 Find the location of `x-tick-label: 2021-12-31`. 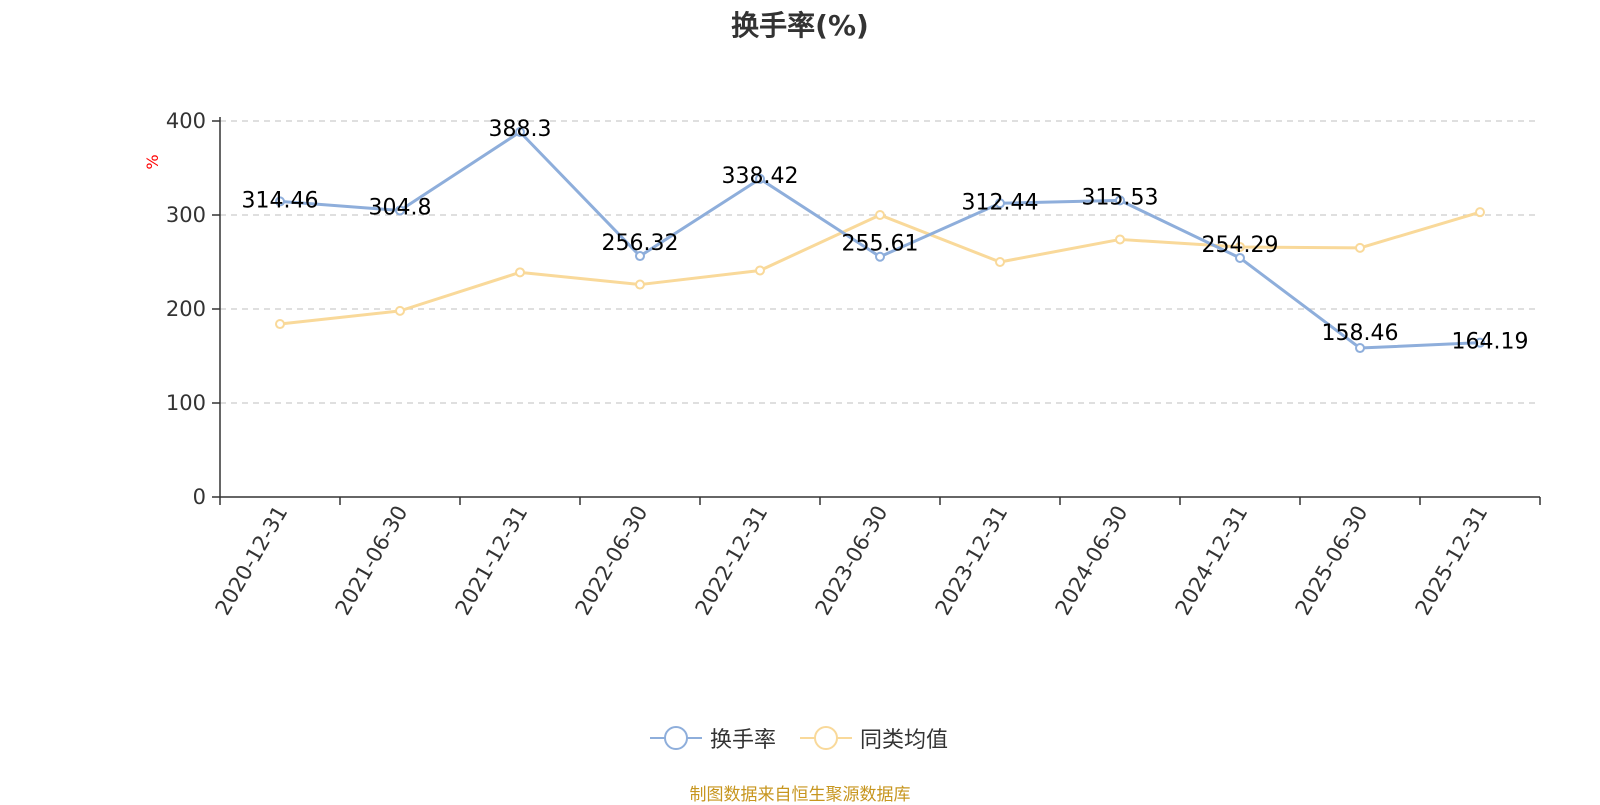

x-tick-label: 2021-12-31 is located at coordinates (492, 561).